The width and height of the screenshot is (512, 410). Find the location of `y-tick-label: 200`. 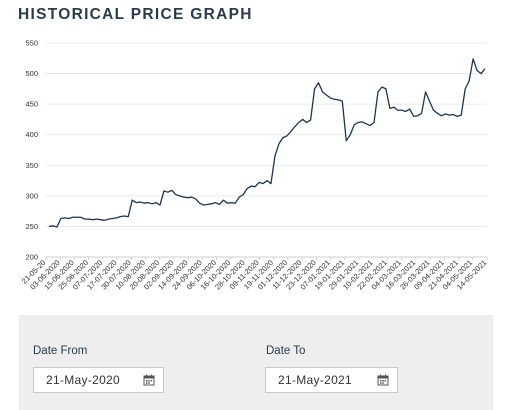

y-tick-label: 200 is located at coordinates (31, 257).